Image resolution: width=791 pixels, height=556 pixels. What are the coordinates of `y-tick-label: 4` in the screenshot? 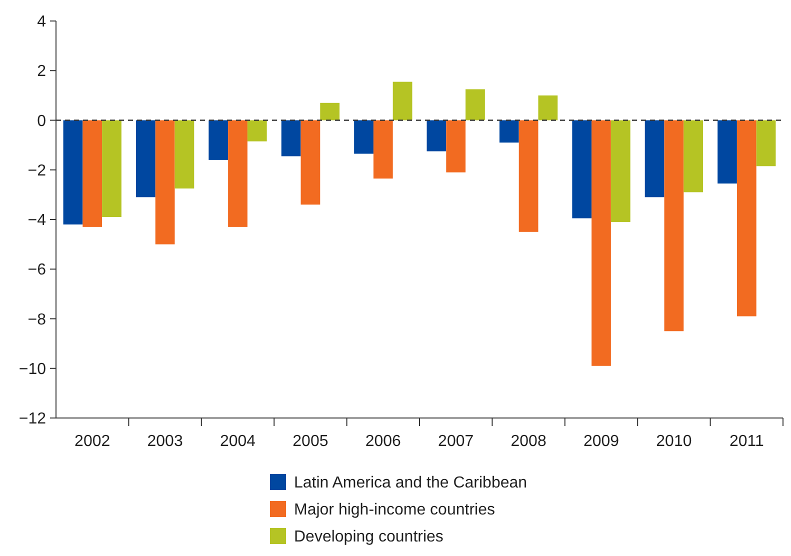 It's located at (41, 22).